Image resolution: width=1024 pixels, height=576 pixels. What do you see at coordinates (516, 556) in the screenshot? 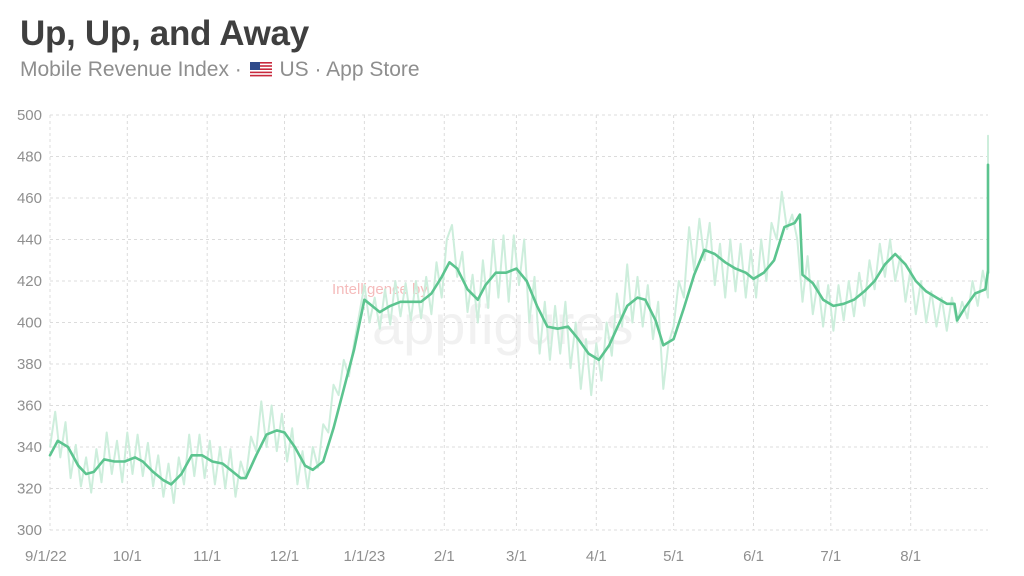
I see `x-tick-label: 3/1` at bounding box center [516, 556].